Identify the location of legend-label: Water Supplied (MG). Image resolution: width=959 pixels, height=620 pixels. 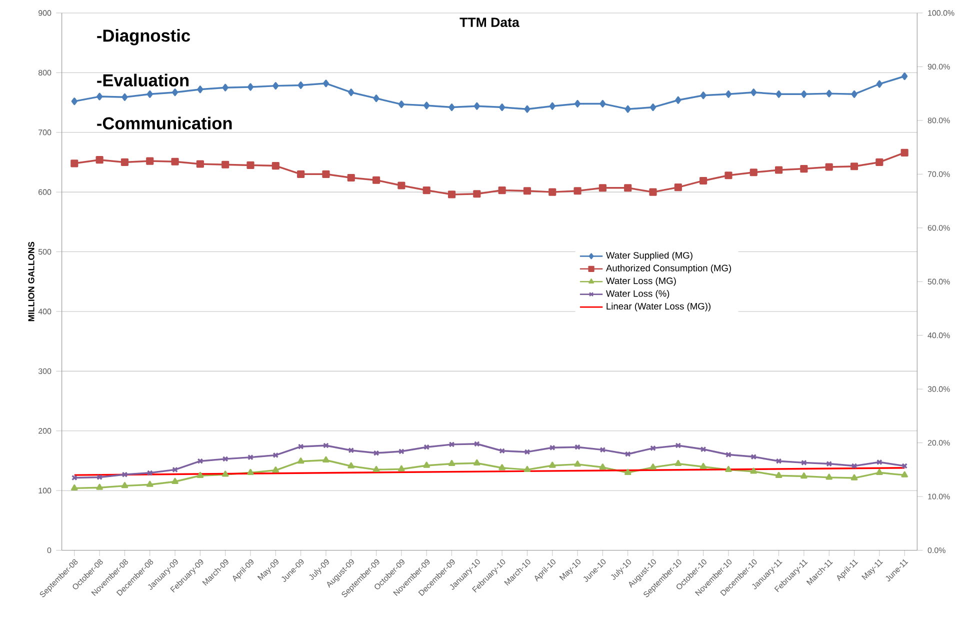
(649, 256).